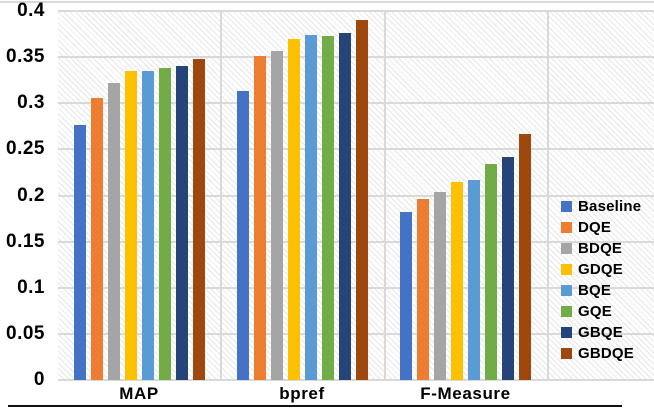 Image resolution: width=654 pixels, height=408 pixels. I want to click on bar-BQE-MAP, so click(147, 225).